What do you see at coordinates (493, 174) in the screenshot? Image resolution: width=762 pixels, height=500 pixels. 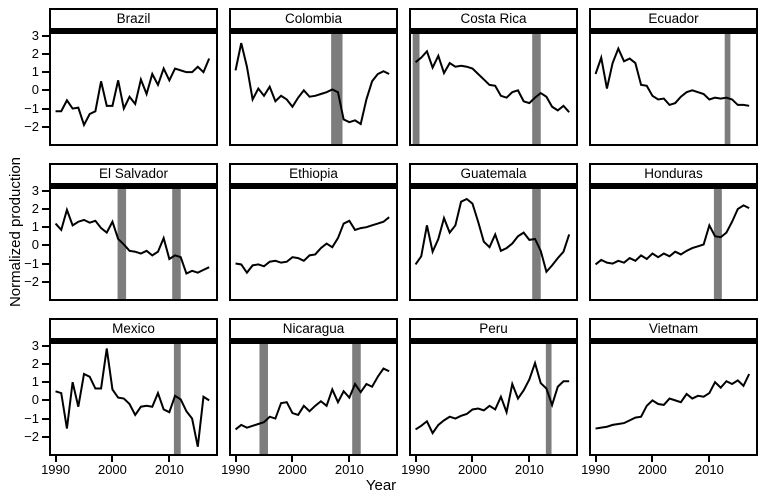 I see `facet-title: Guatemala` at bounding box center [493, 174].